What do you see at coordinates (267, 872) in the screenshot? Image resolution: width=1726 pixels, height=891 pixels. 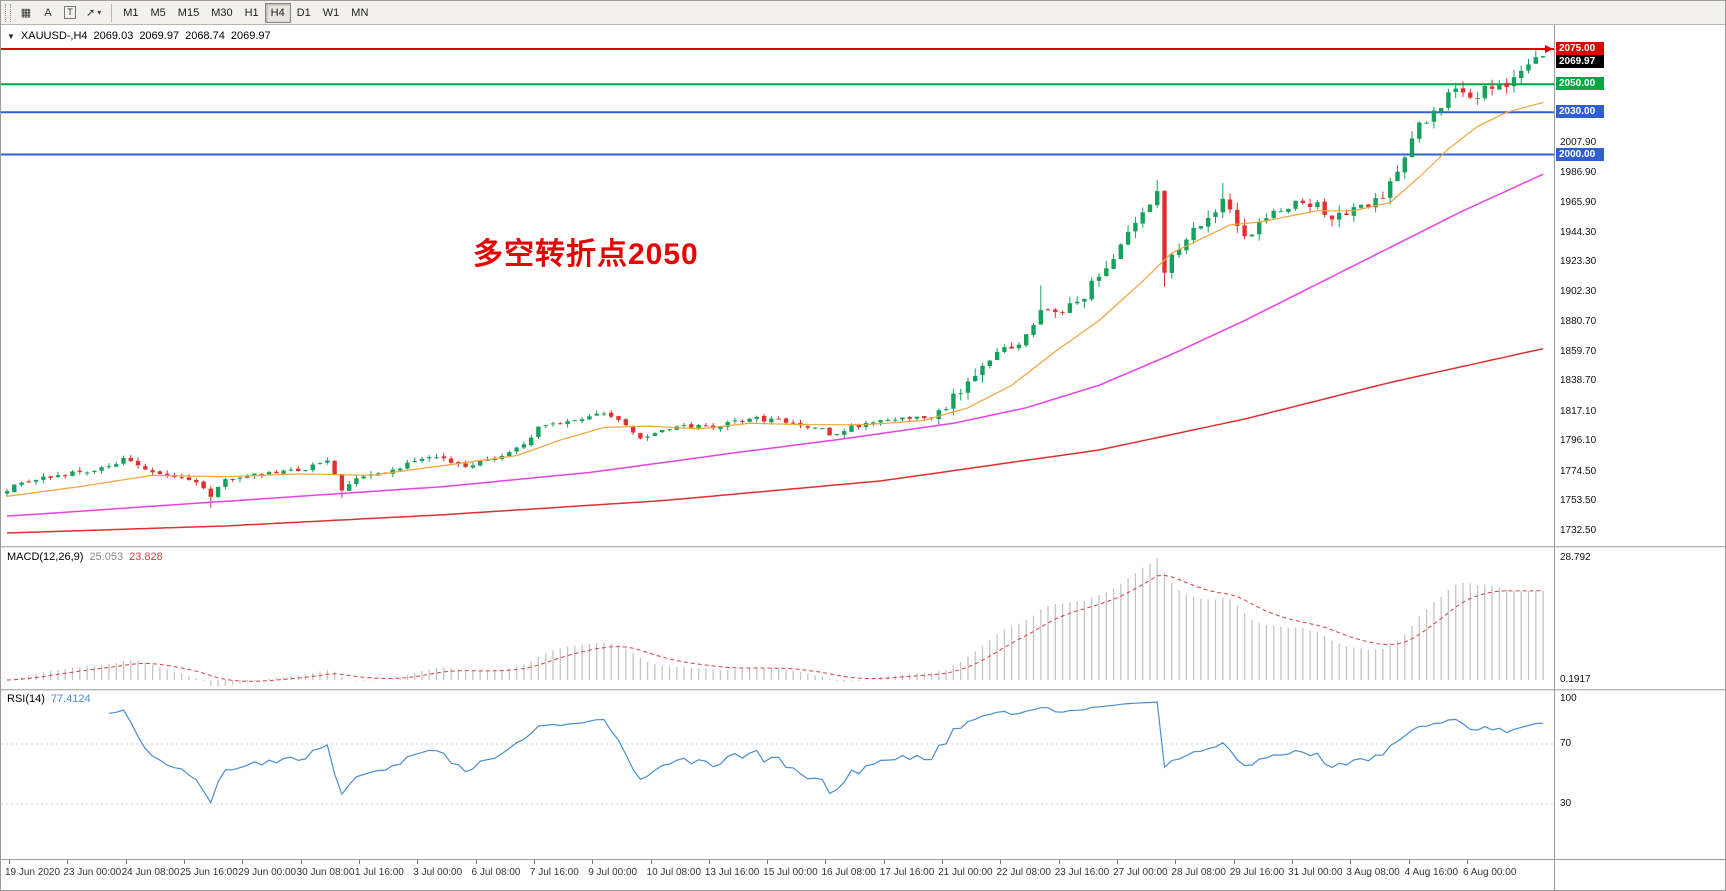 I see `time-label: 29 Jun 00:00` at bounding box center [267, 872].